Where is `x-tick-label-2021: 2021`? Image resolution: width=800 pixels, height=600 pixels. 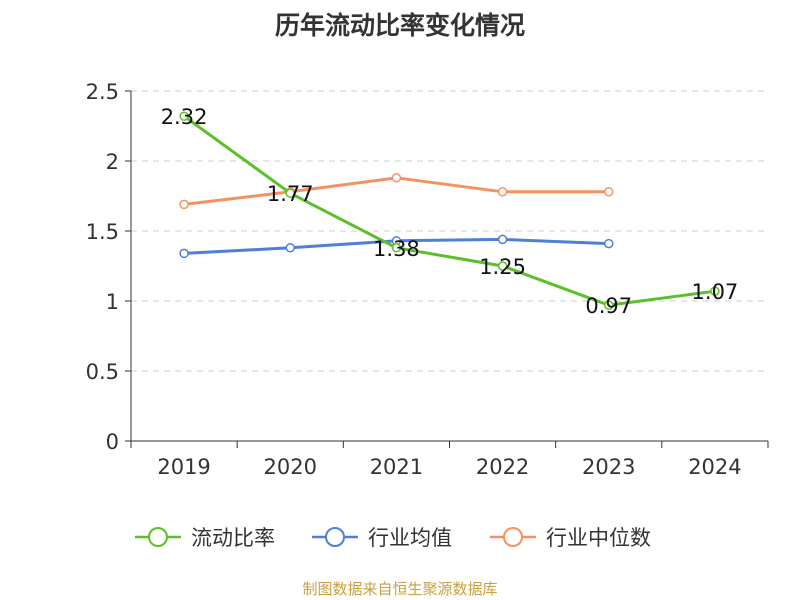
x-tick-label-2021: 2021 is located at coordinates (396, 467).